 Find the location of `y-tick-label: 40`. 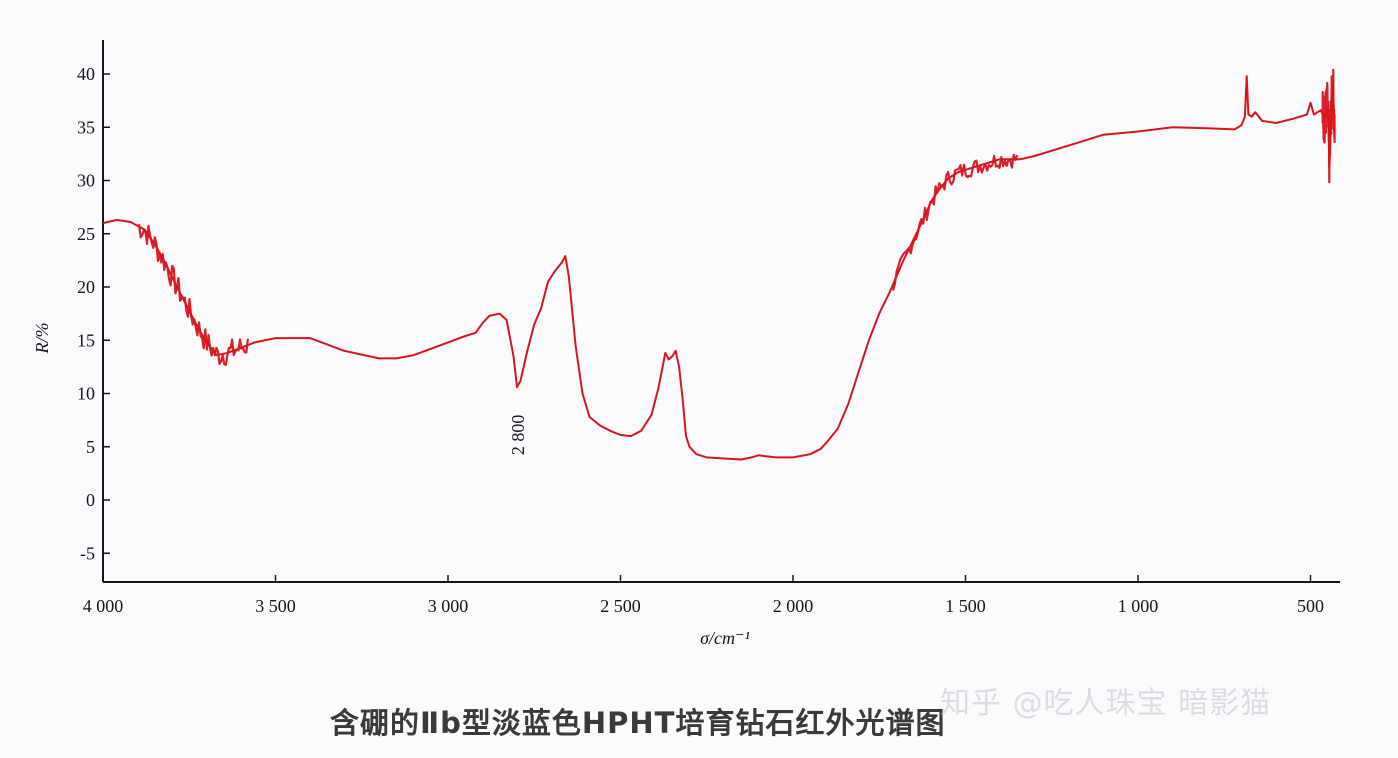

y-tick-label: 40 is located at coordinates (86, 74).